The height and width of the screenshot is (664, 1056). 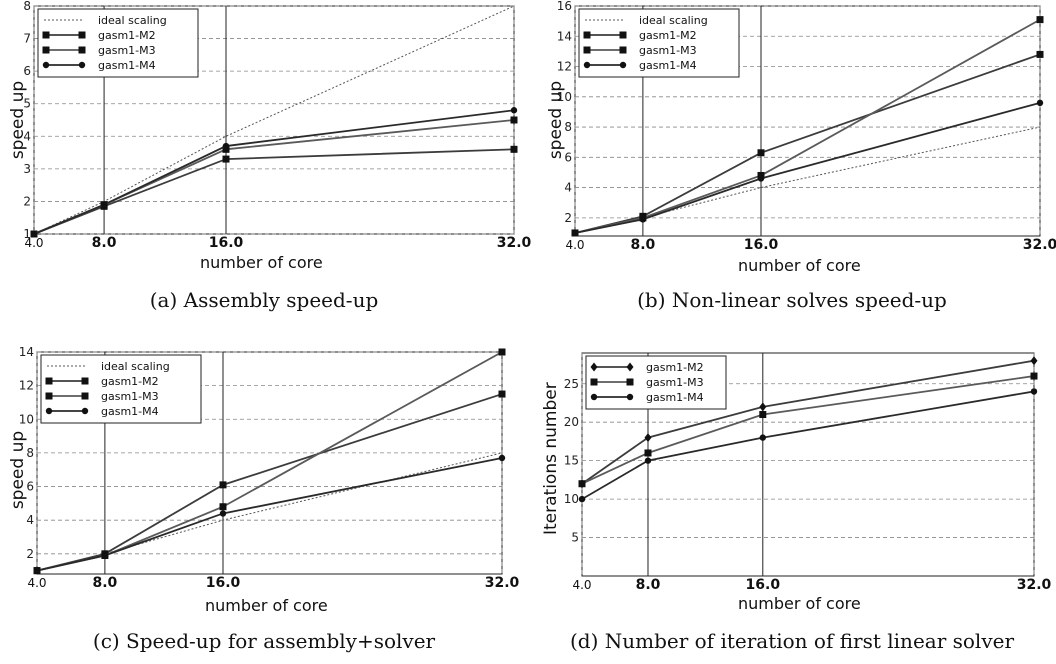 I want to click on chart-d-legend-label: gasm1-M3, so click(x=675, y=382).